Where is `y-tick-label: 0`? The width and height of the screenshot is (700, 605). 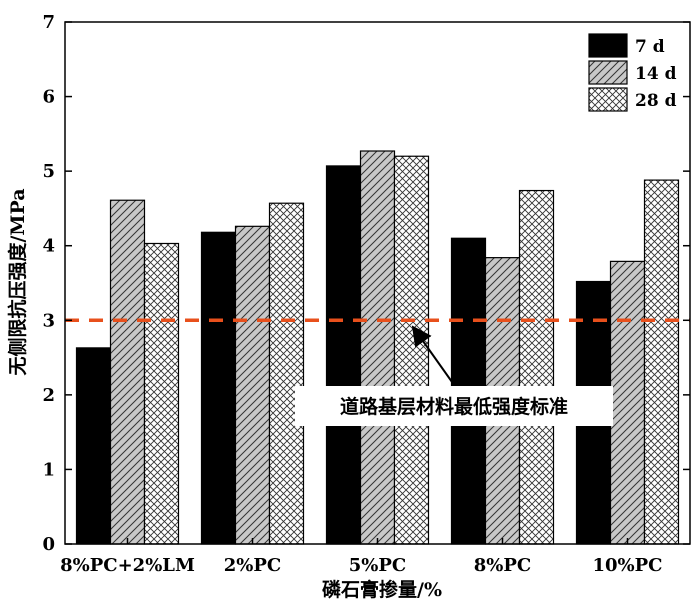 y-tick-label: 0 is located at coordinates (48, 544).